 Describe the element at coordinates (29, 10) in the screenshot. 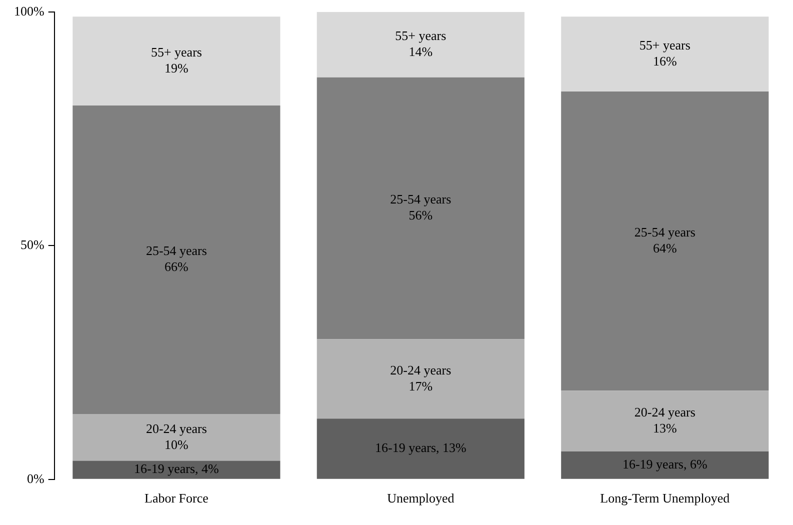

I see `y-tick-label: 100%` at that location.